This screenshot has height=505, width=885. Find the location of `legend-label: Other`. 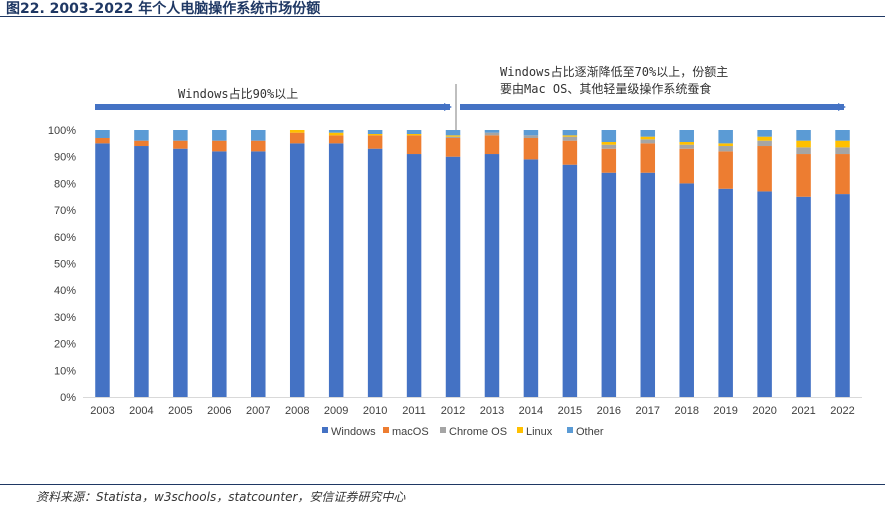

legend-label: Other is located at coordinates (590, 432).